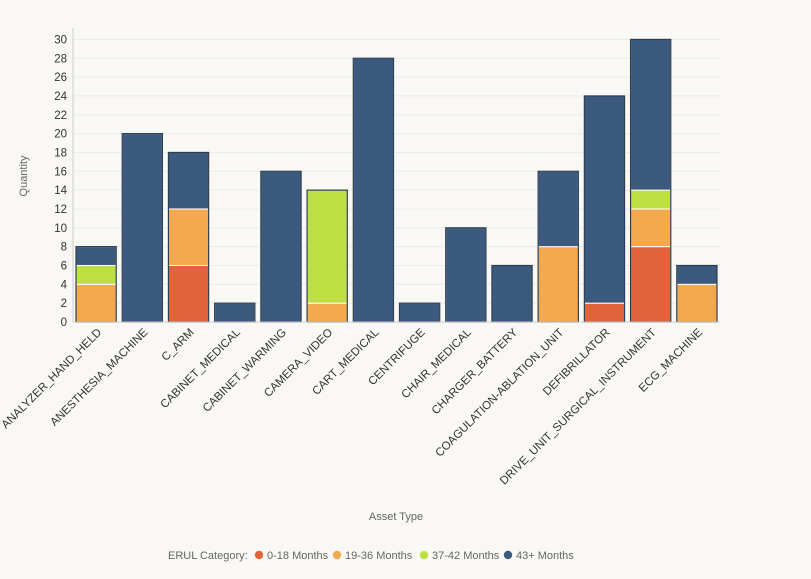 This screenshot has height=579, width=811. Describe the element at coordinates (245, 371) in the screenshot. I see `x-tick-label: CABINET_WARMING` at that location.